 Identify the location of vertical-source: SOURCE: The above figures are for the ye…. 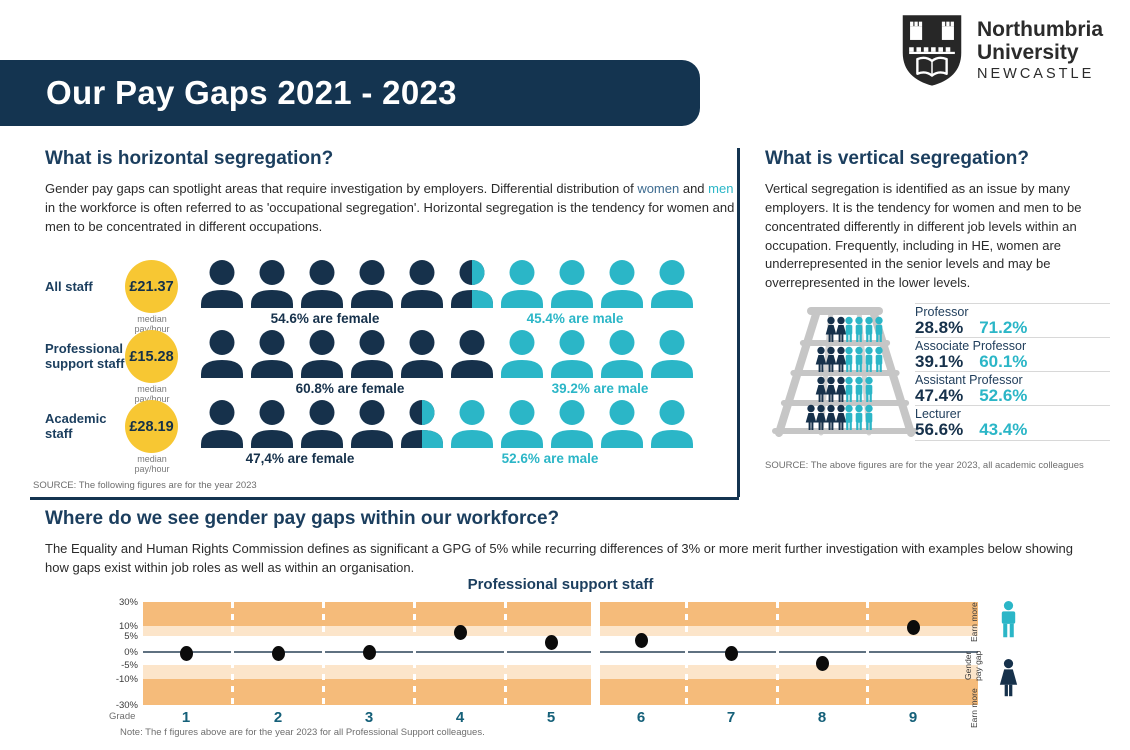
(924, 465).